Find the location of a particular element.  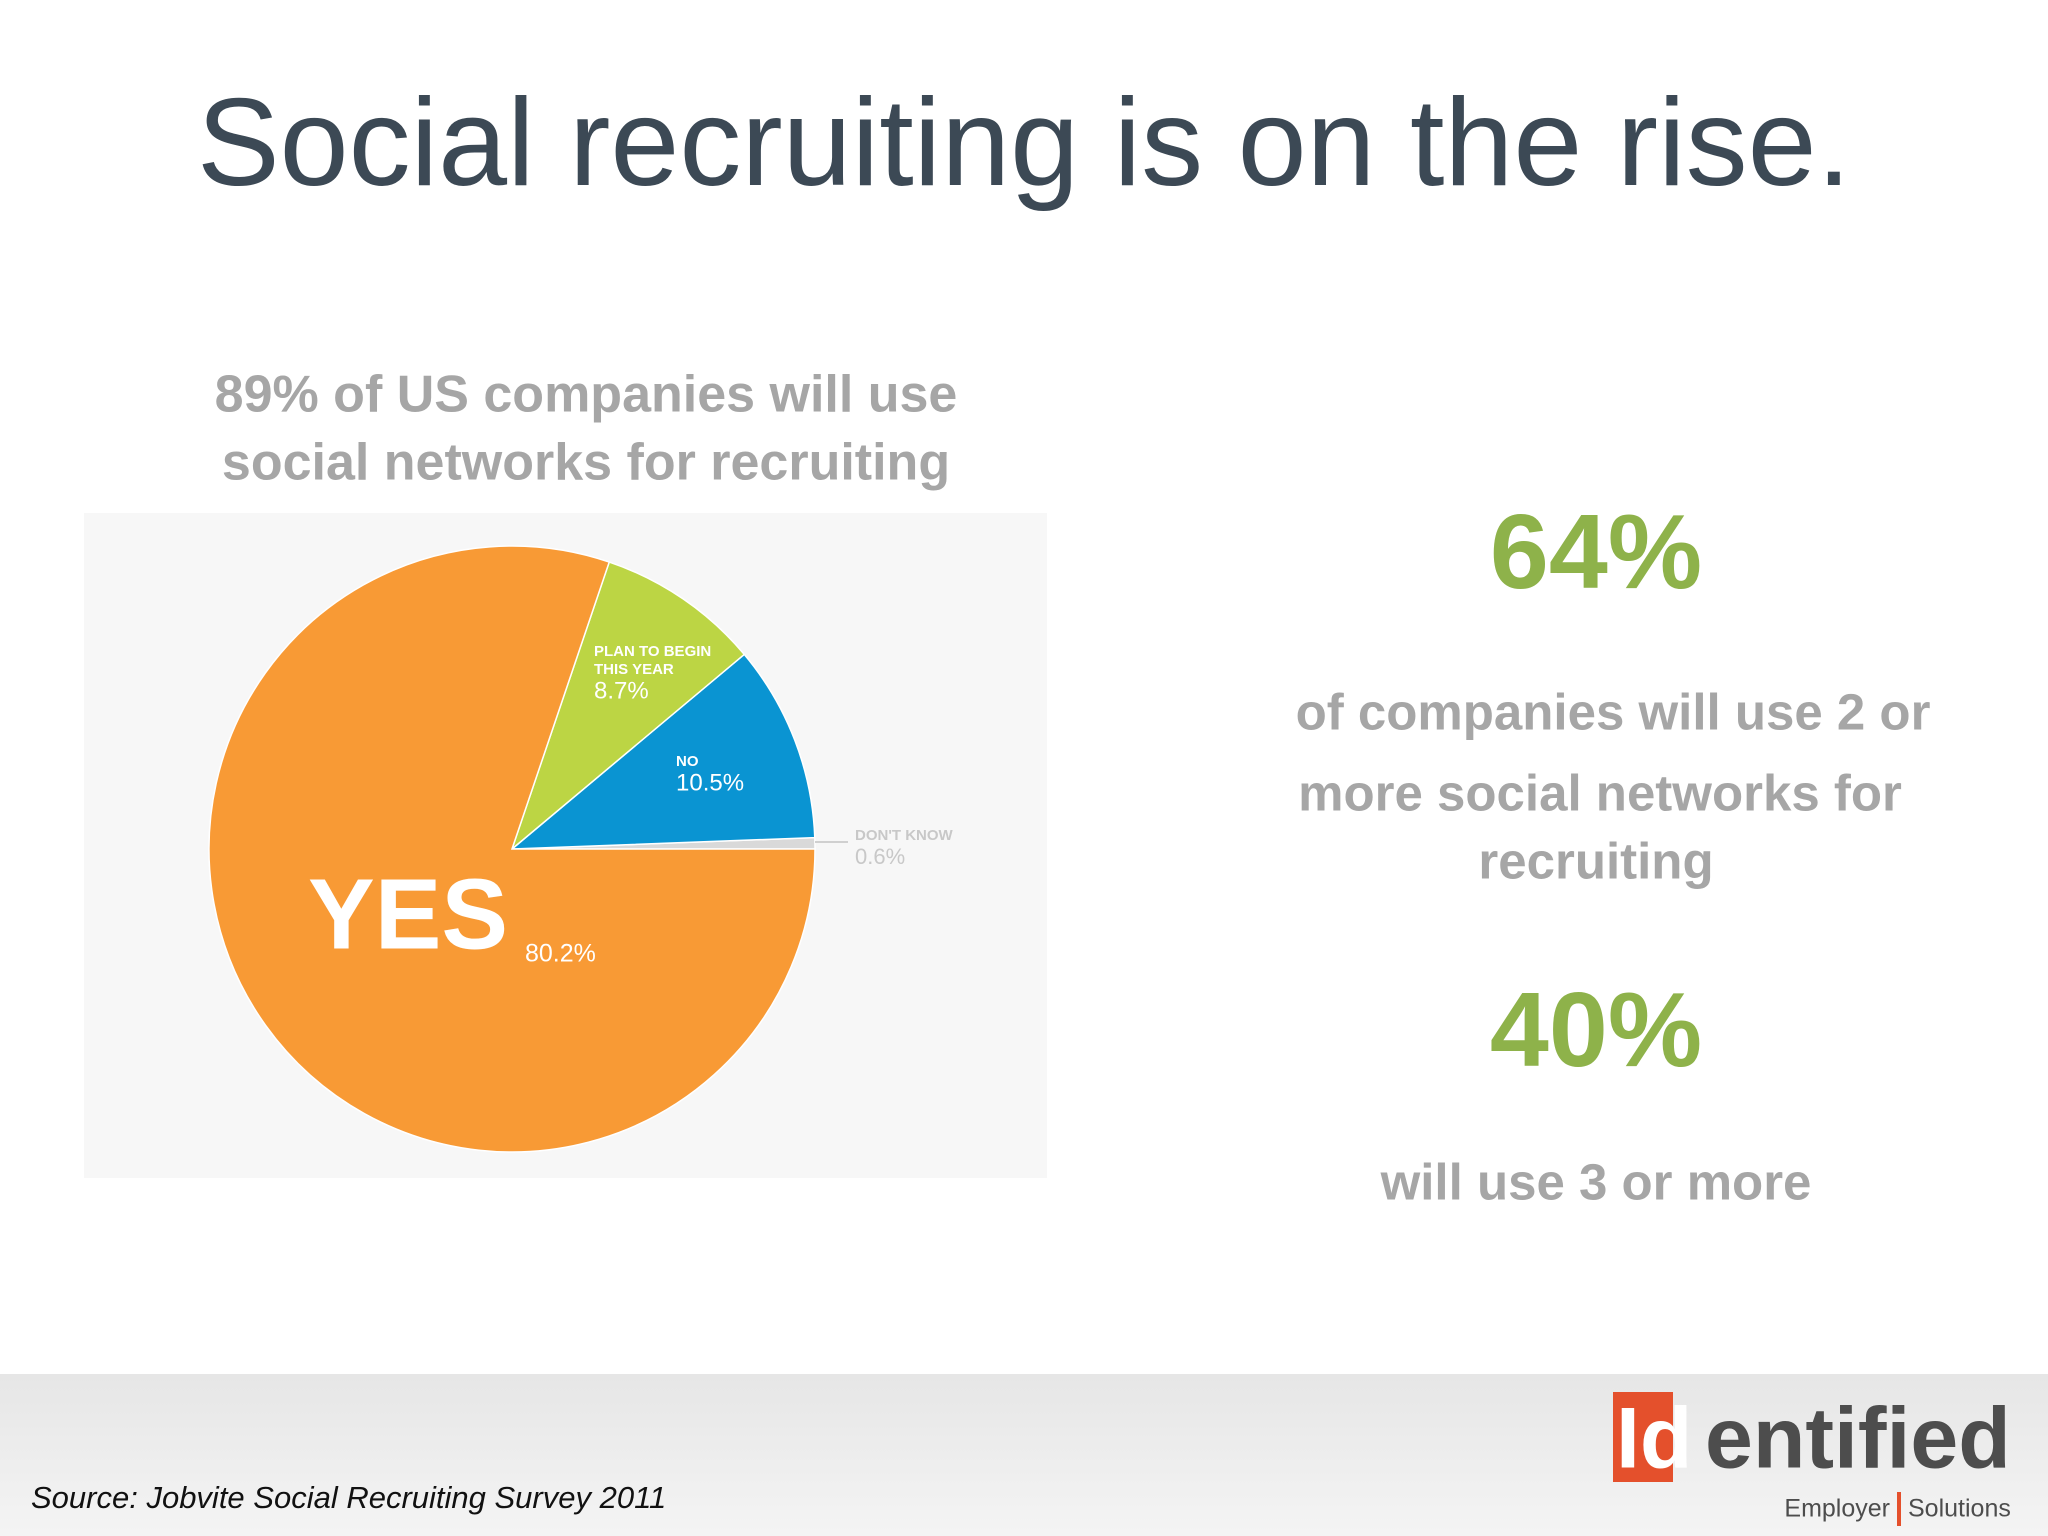

stat-text: more social networks for is located at coordinates (1600, 792).